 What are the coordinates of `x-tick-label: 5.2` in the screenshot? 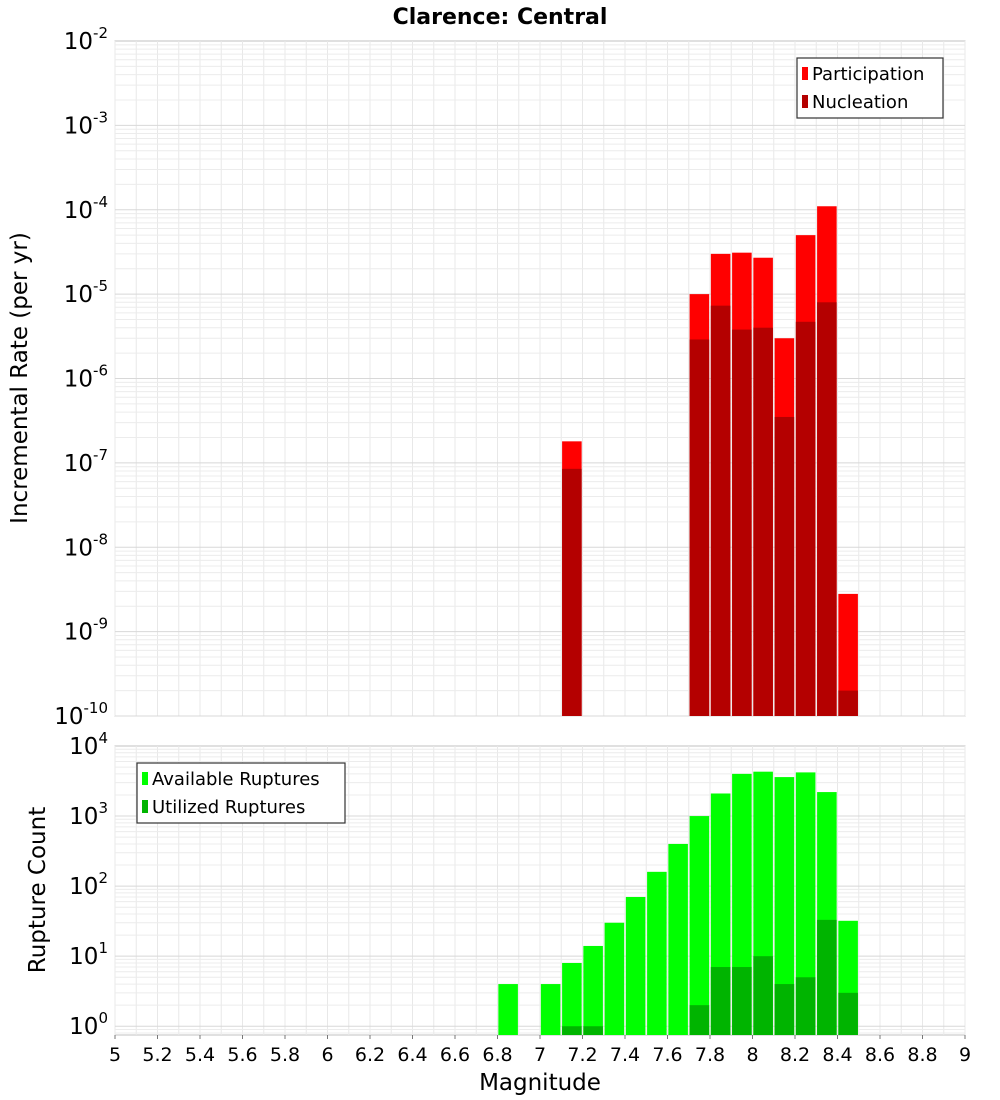 It's located at (157, 1055).